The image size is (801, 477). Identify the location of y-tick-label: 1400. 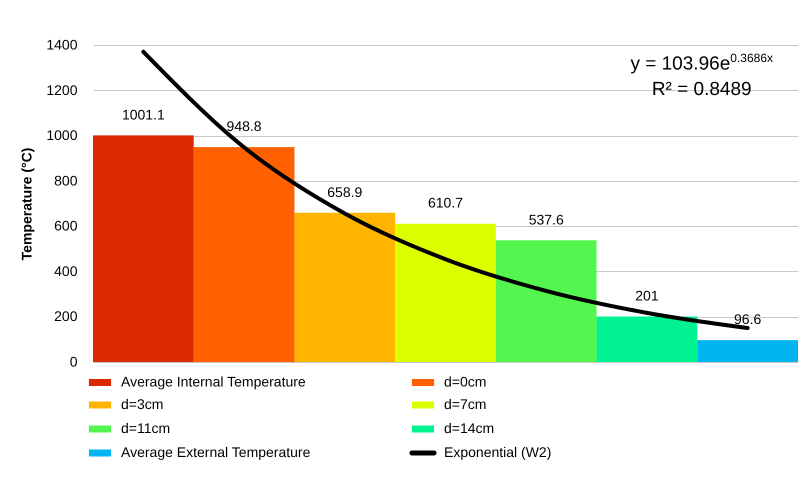
(62, 44).